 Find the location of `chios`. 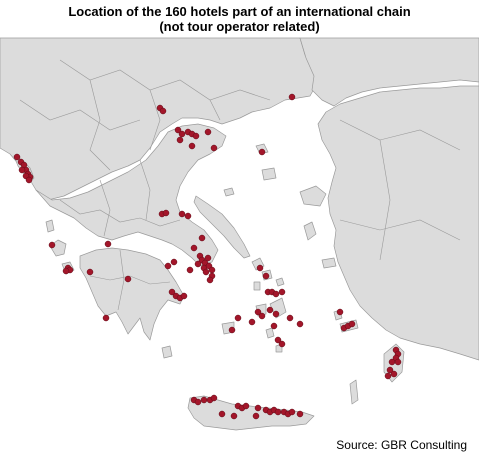

chios is located at coordinates (310, 231).